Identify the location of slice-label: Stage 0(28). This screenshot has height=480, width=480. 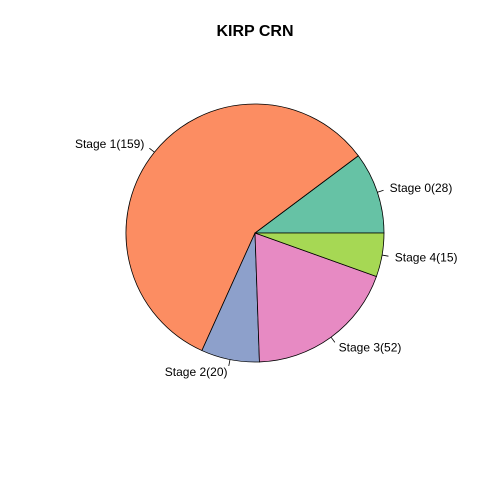
(421, 188).